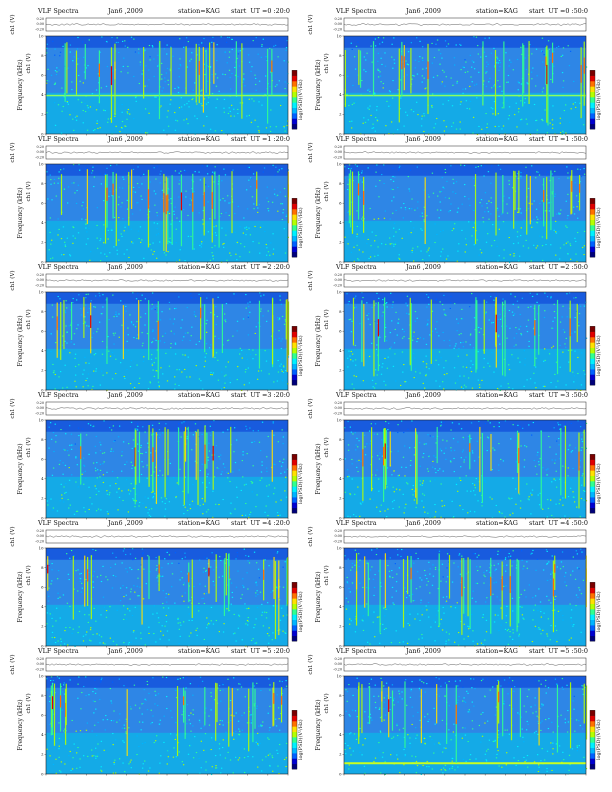 Image resolution: width=612 pixels, height=792 pixels. Describe the element at coordinates (42, 183) in the screenshot. I see `y-tick-label: 8` at that location.